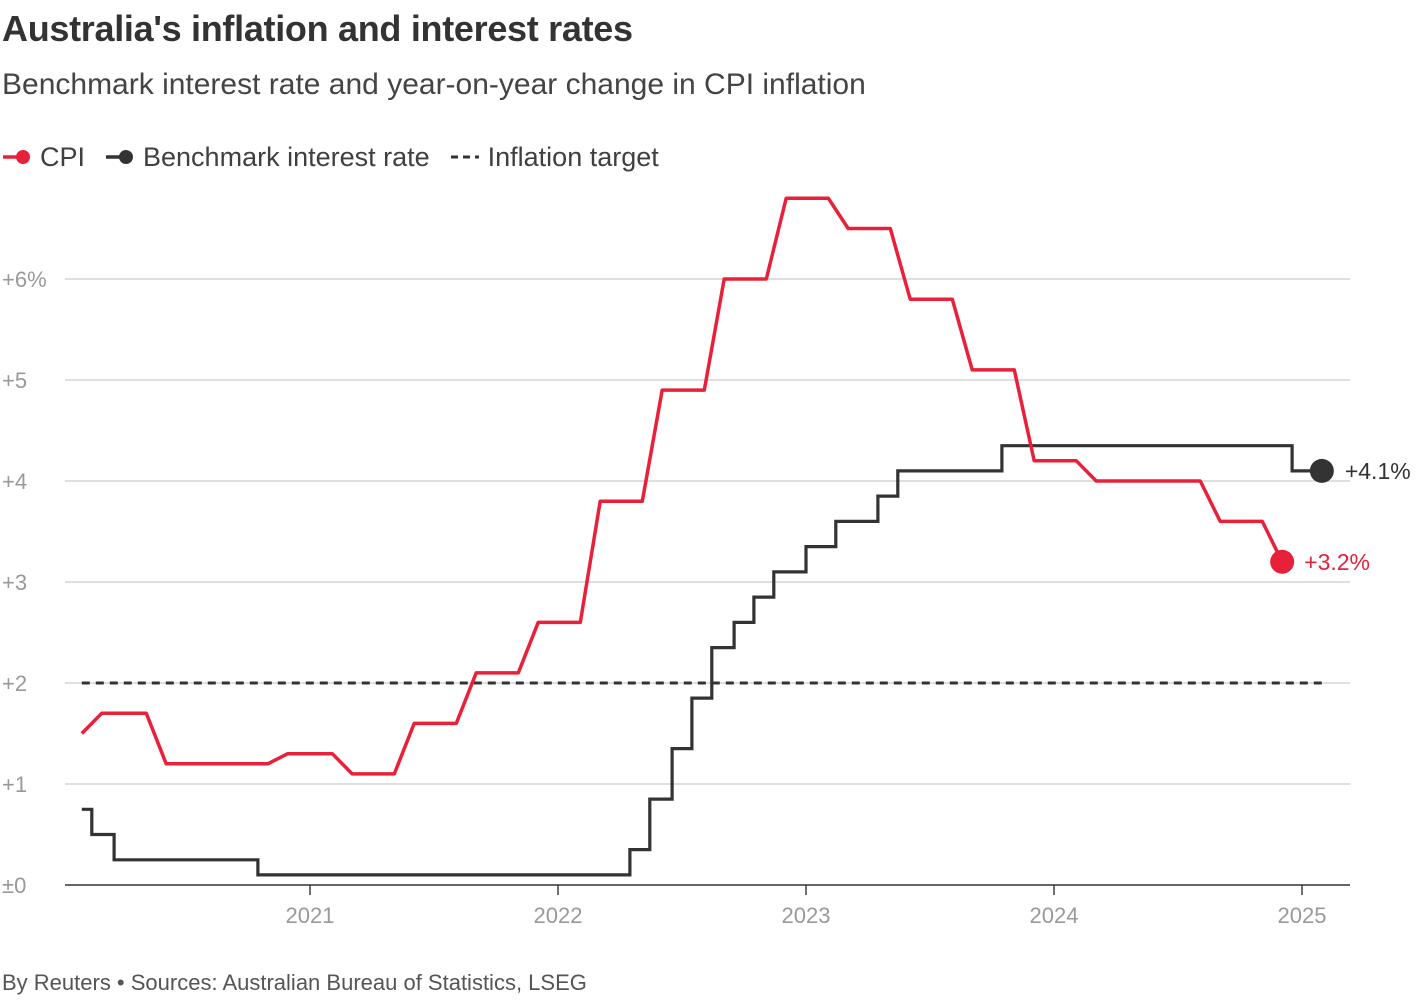  Describe the element at coordinates (1337, 562) in the screenshot. I see `cpi-end-label: +3.2%` at that location.